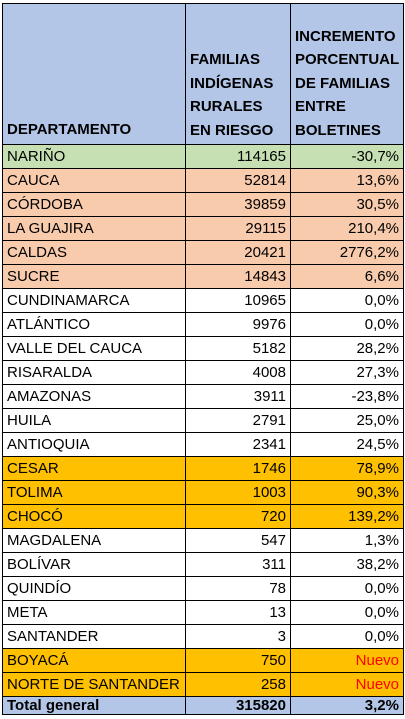 The image size is (405, 719). I want to click on cell-departamento: ANTIOQUIA, so click(94, 444).